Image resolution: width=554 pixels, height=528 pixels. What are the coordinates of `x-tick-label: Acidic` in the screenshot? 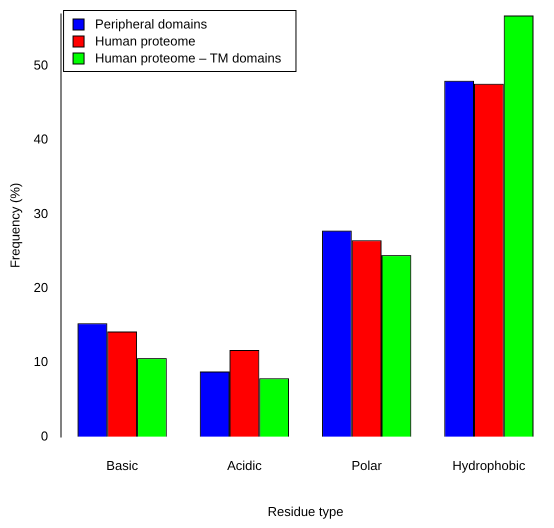 It's located at (244, 466).